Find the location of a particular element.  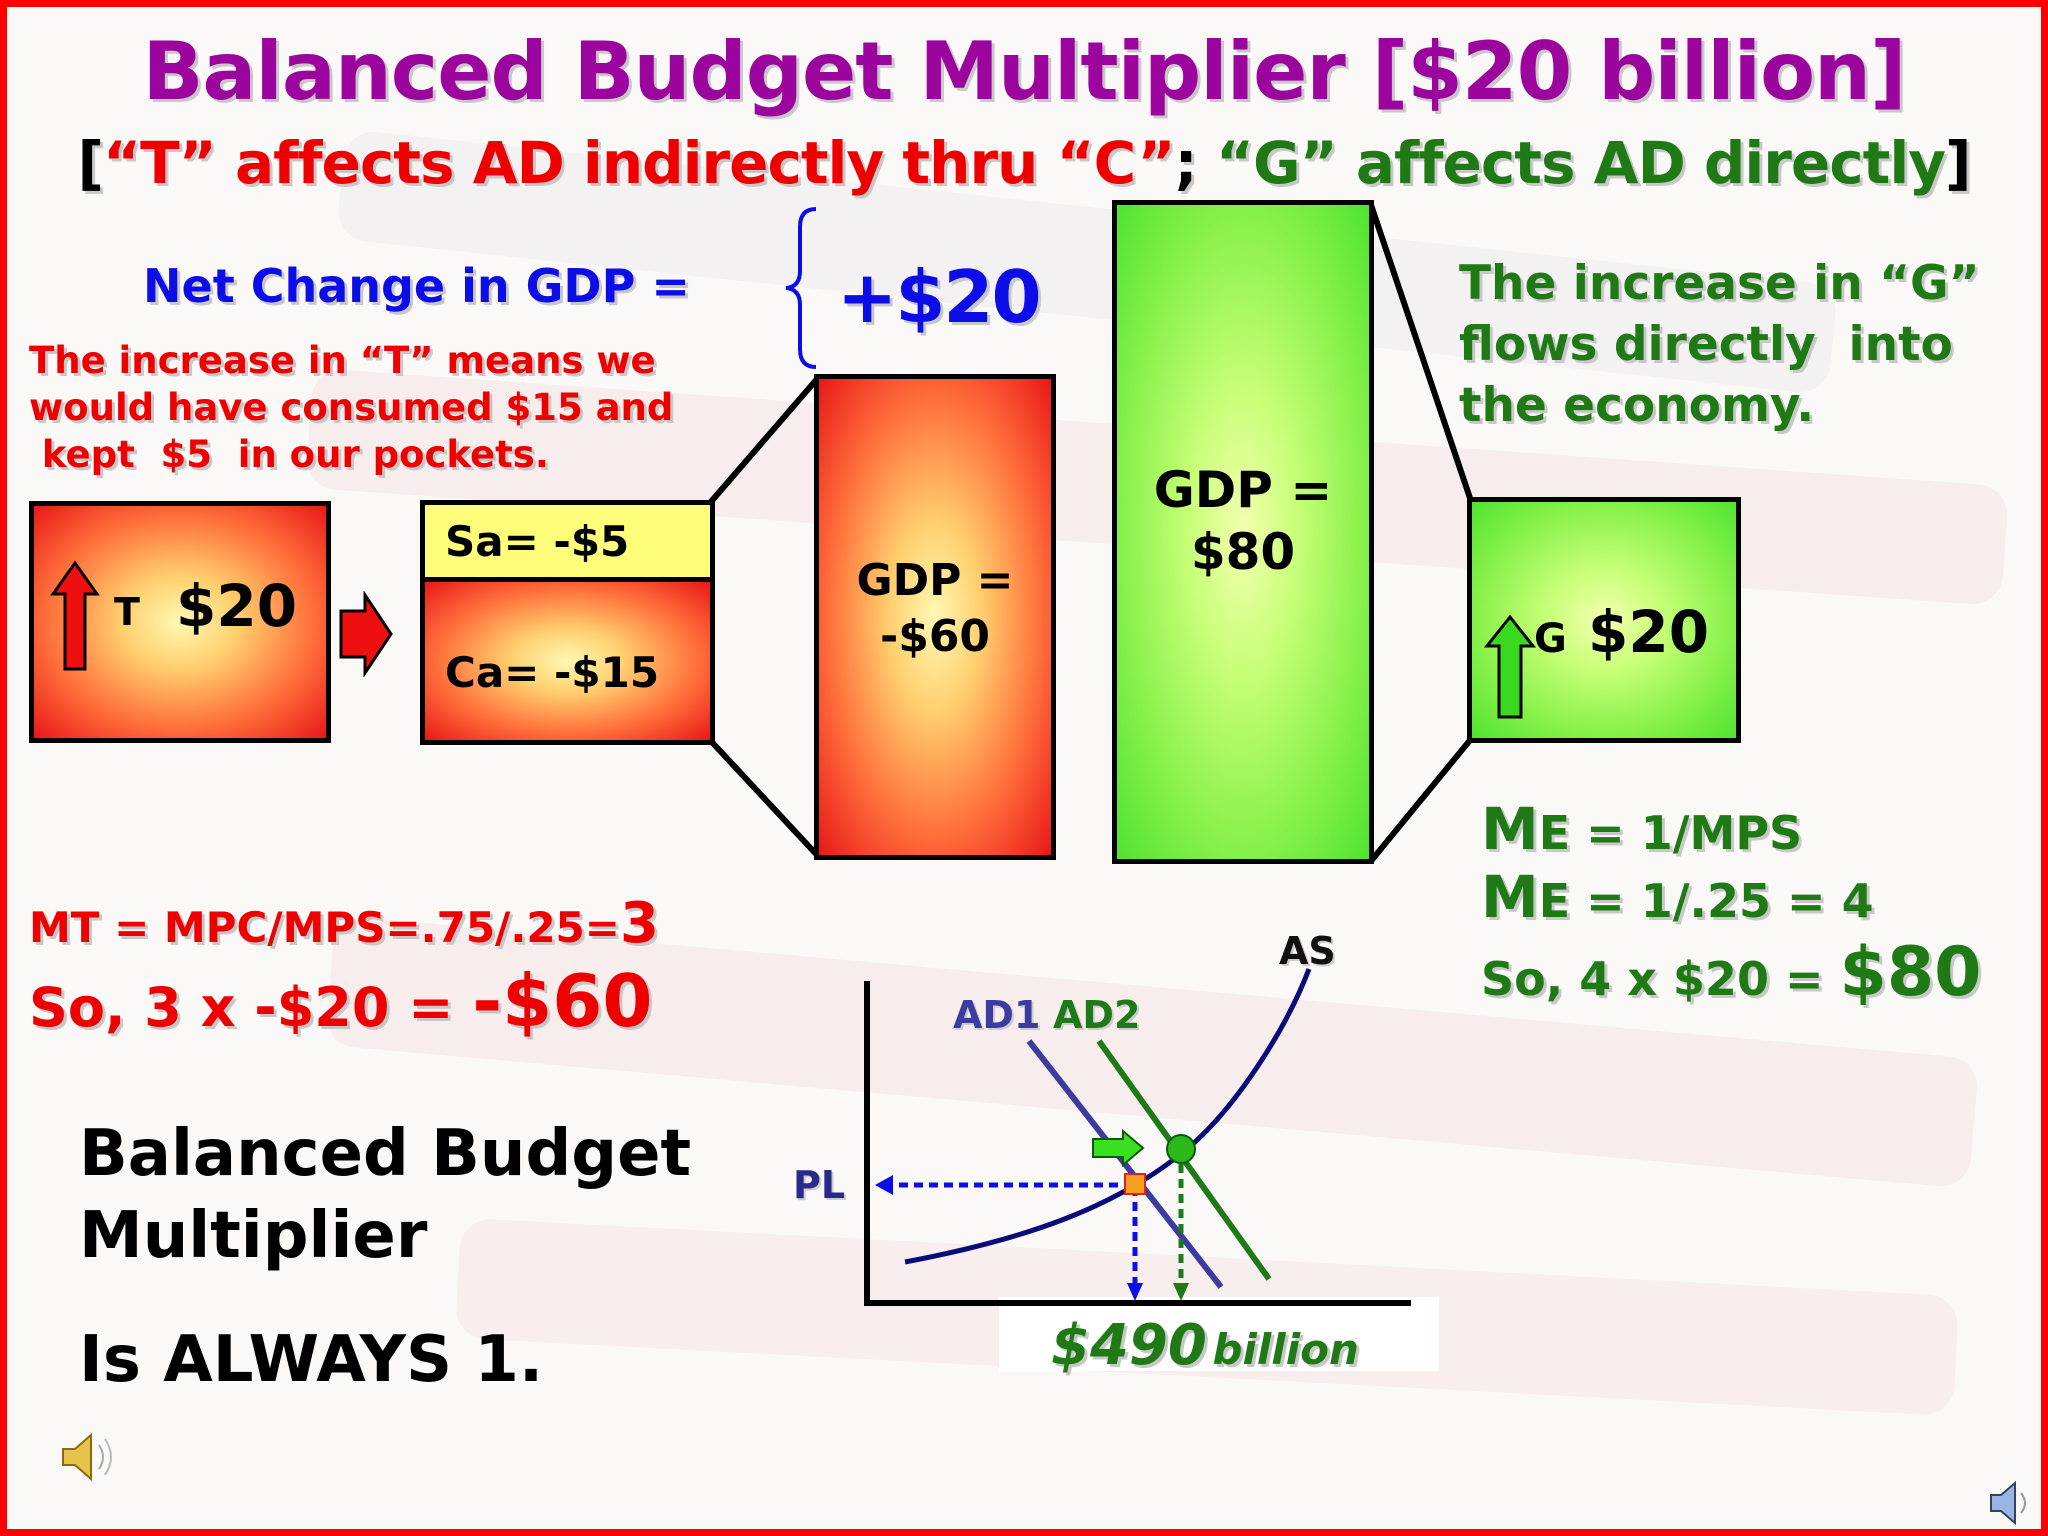

price-level-arrowhead is located at coordinates (884, 1185).